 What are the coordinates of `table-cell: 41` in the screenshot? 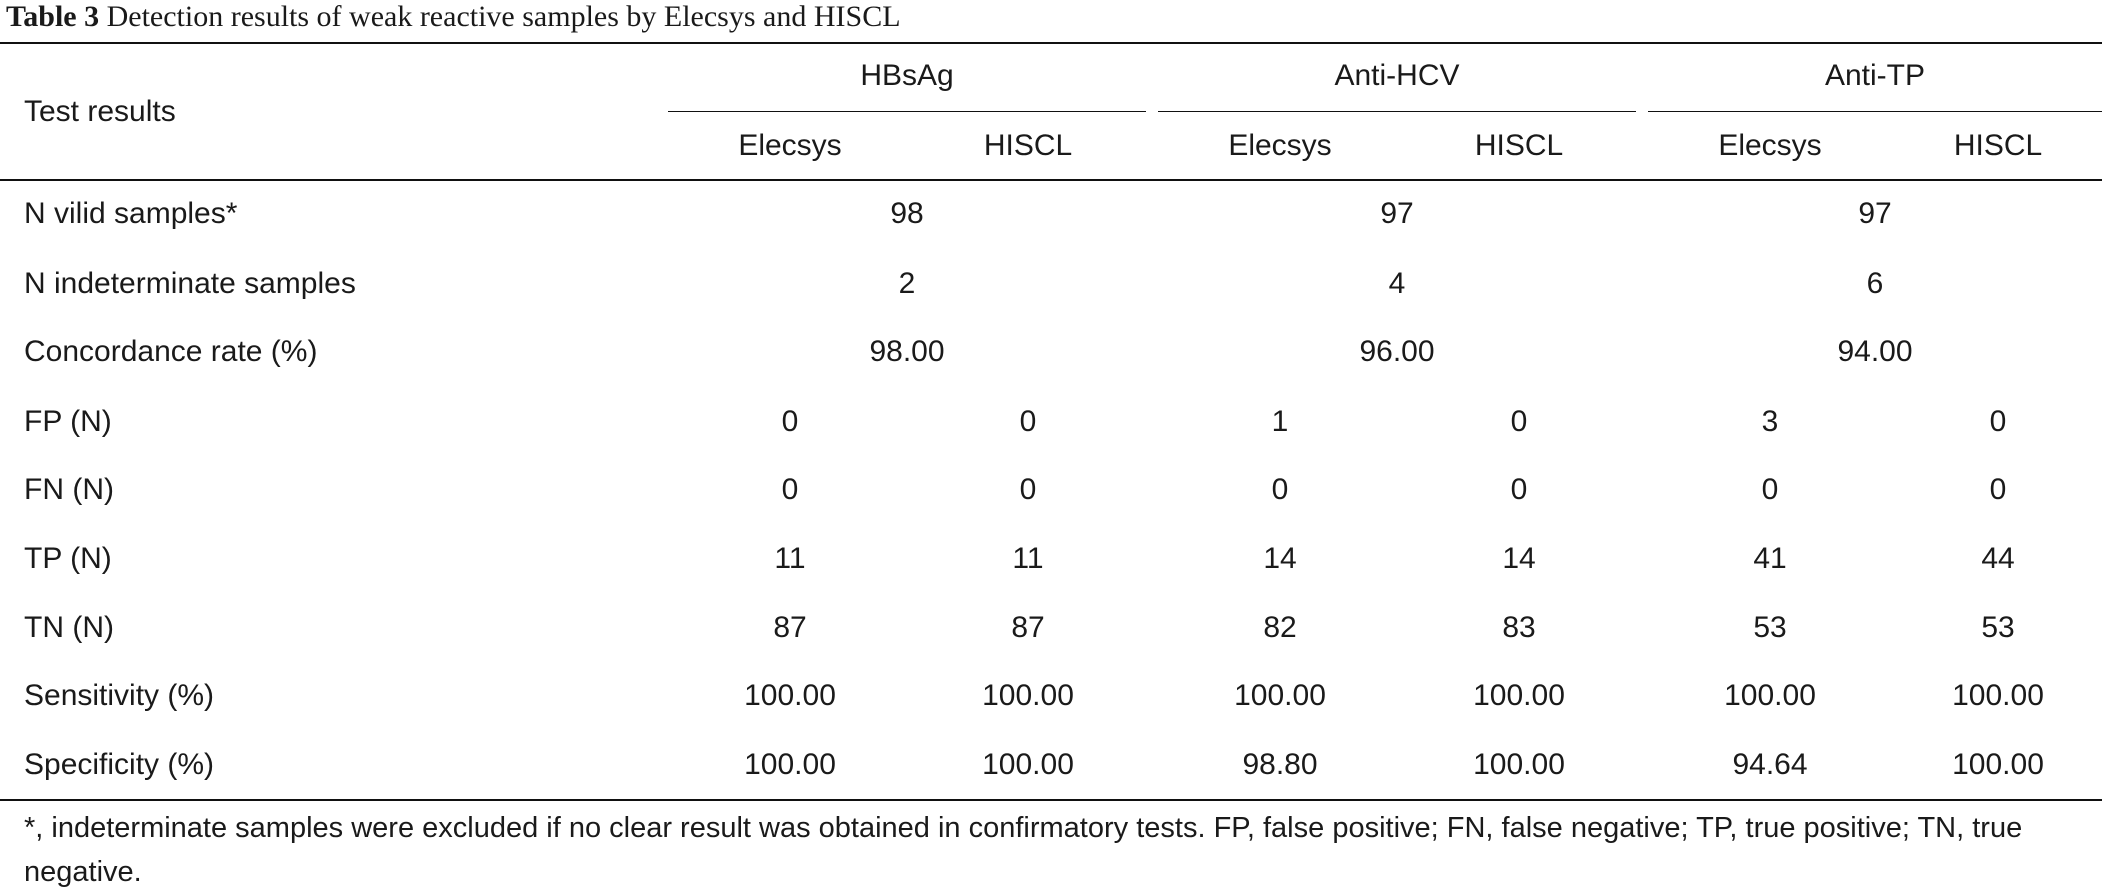 It's located at (1770, 558).